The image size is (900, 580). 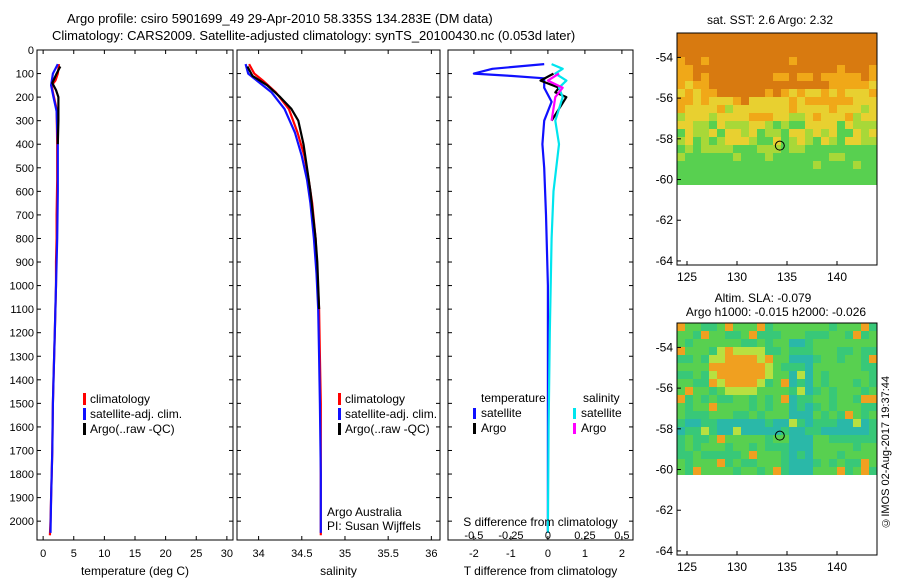 I want to click on sst_map-x-tick-label: 140, so click(x=837, y=277).